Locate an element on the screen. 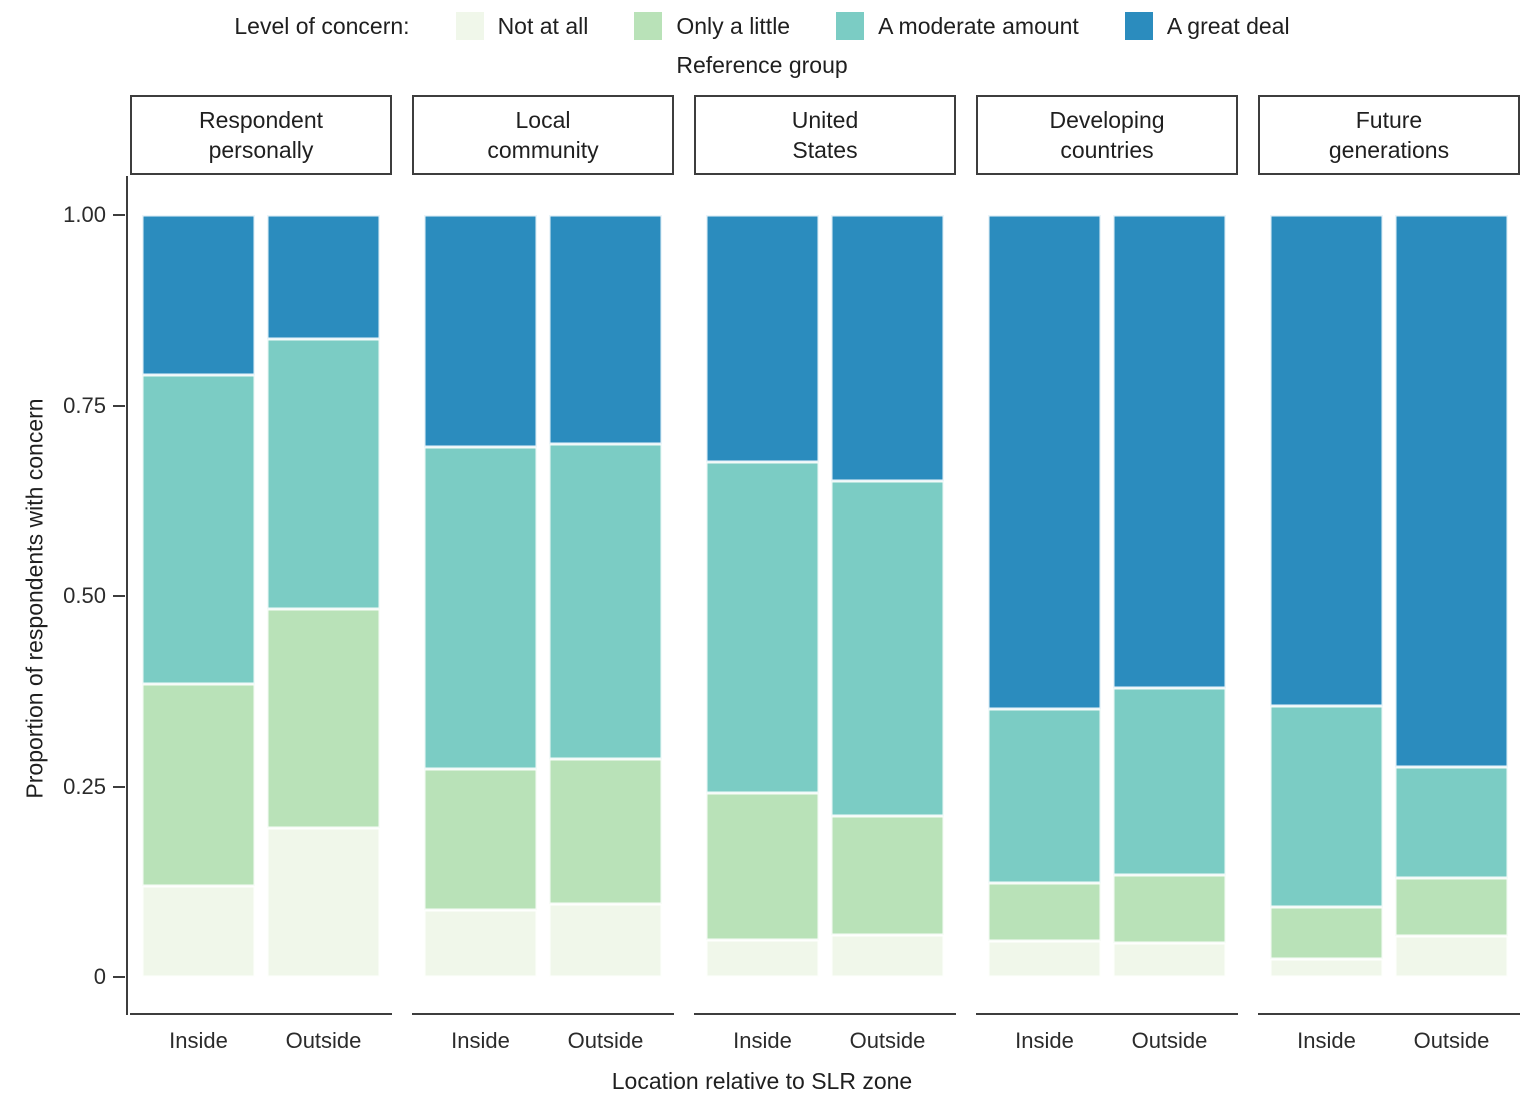  y-tick-label-1.00: 1.00 is located at coordinates (84, 214).